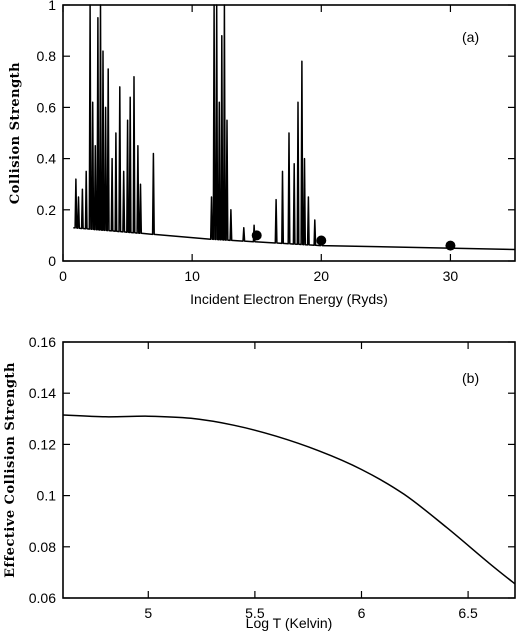 This screenshot has width=520, height=635. Describe the element at coordinates (42, 547) in the screenshot. I see `y-tick-label: 0.08` at that location.